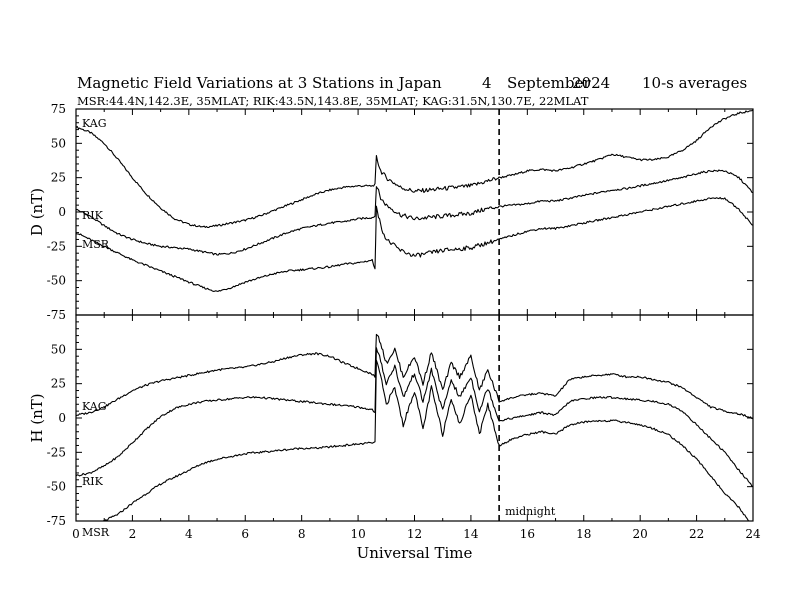 This screenshot has width=792, height=612. I want to click on averaging-label: 10-s averages, so click(694, 83).